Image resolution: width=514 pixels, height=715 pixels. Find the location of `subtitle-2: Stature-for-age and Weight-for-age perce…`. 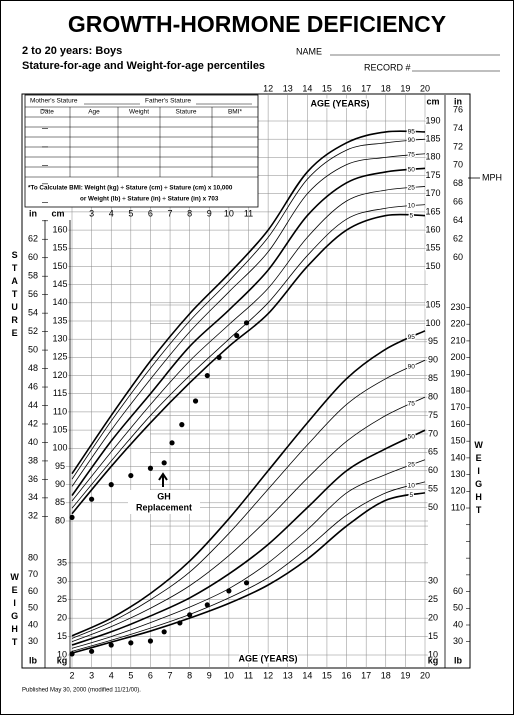

subtitle-2: Stature-for-age and Weight-for-age perce… is located at coordinates (143, 66).